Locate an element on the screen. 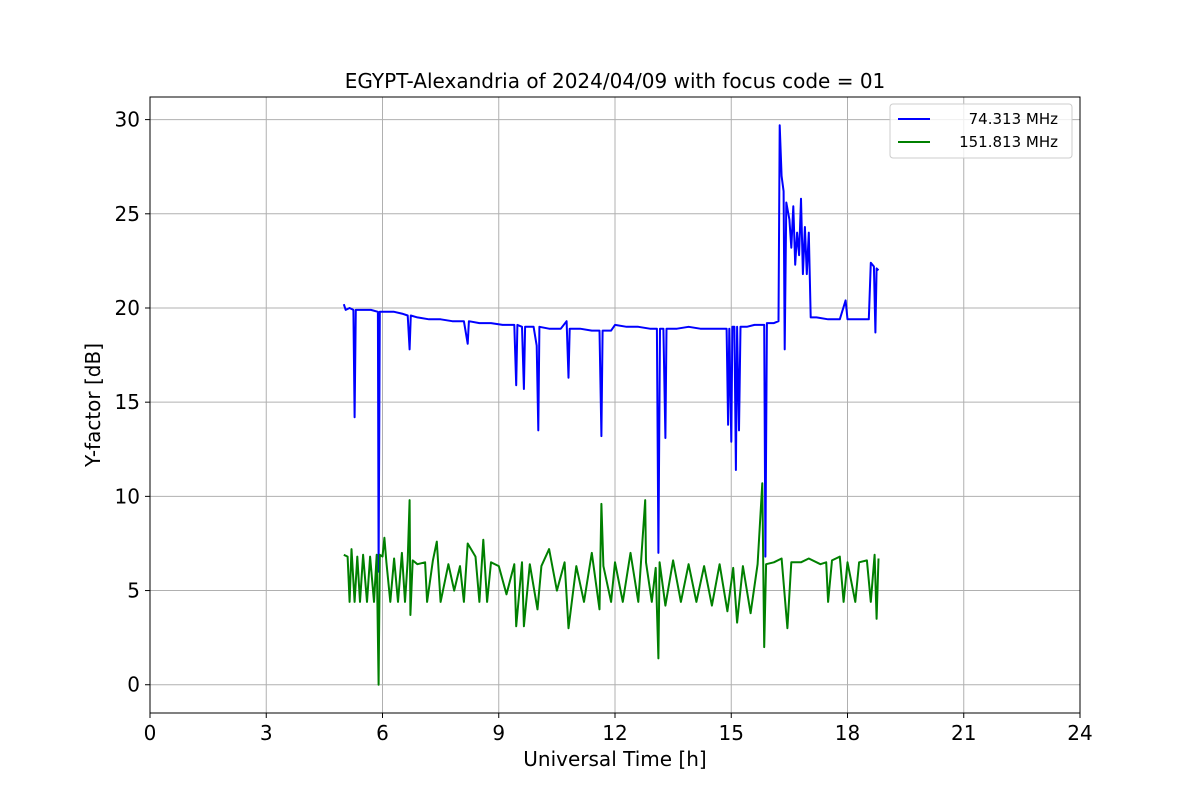 This screenshot has width=1200, height=804. x-axis-label: Universal Time [h] is located at coordinates (614, 759).